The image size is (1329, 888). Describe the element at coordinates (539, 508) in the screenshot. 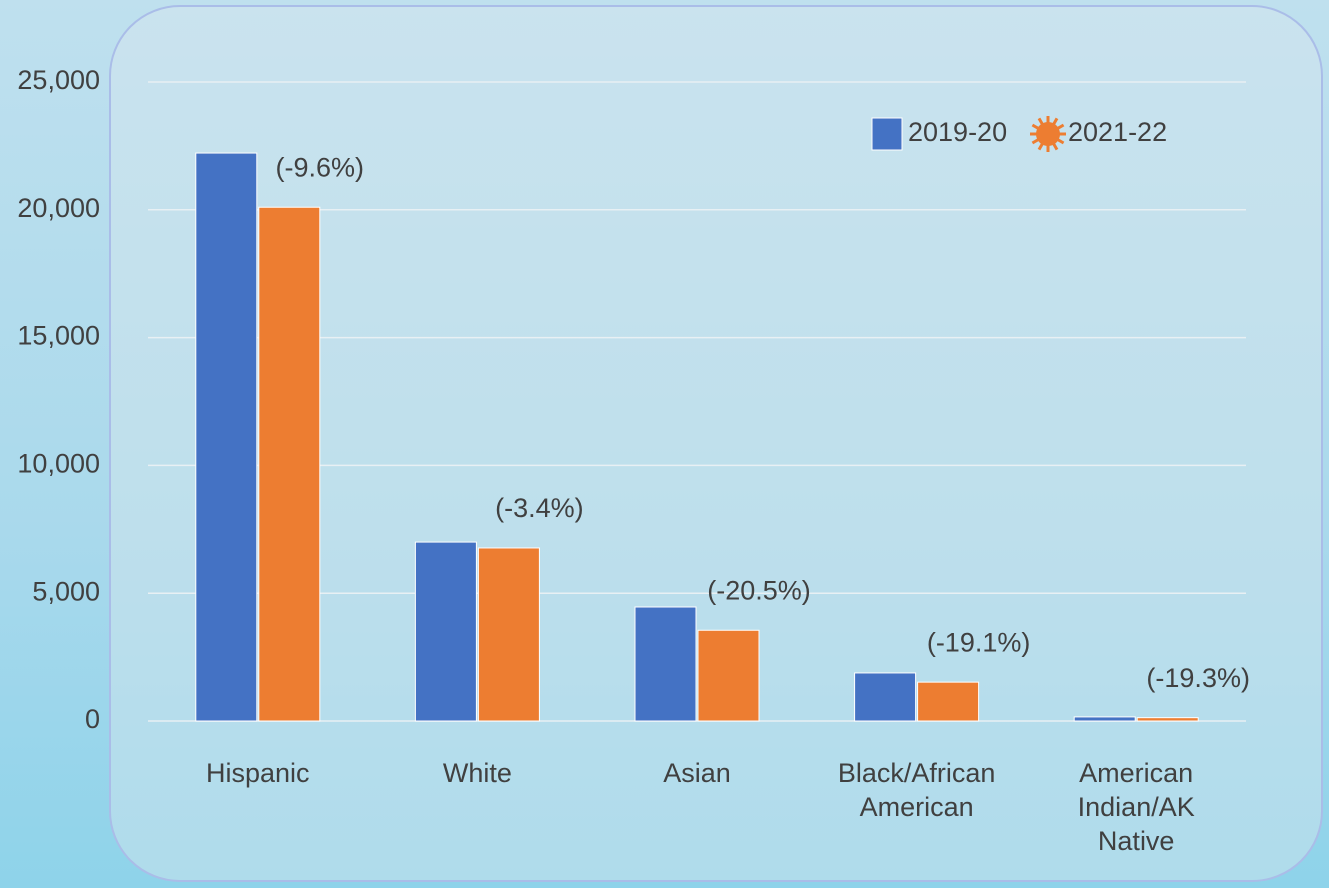

I see `annotation: (-3.4%)` at that location.